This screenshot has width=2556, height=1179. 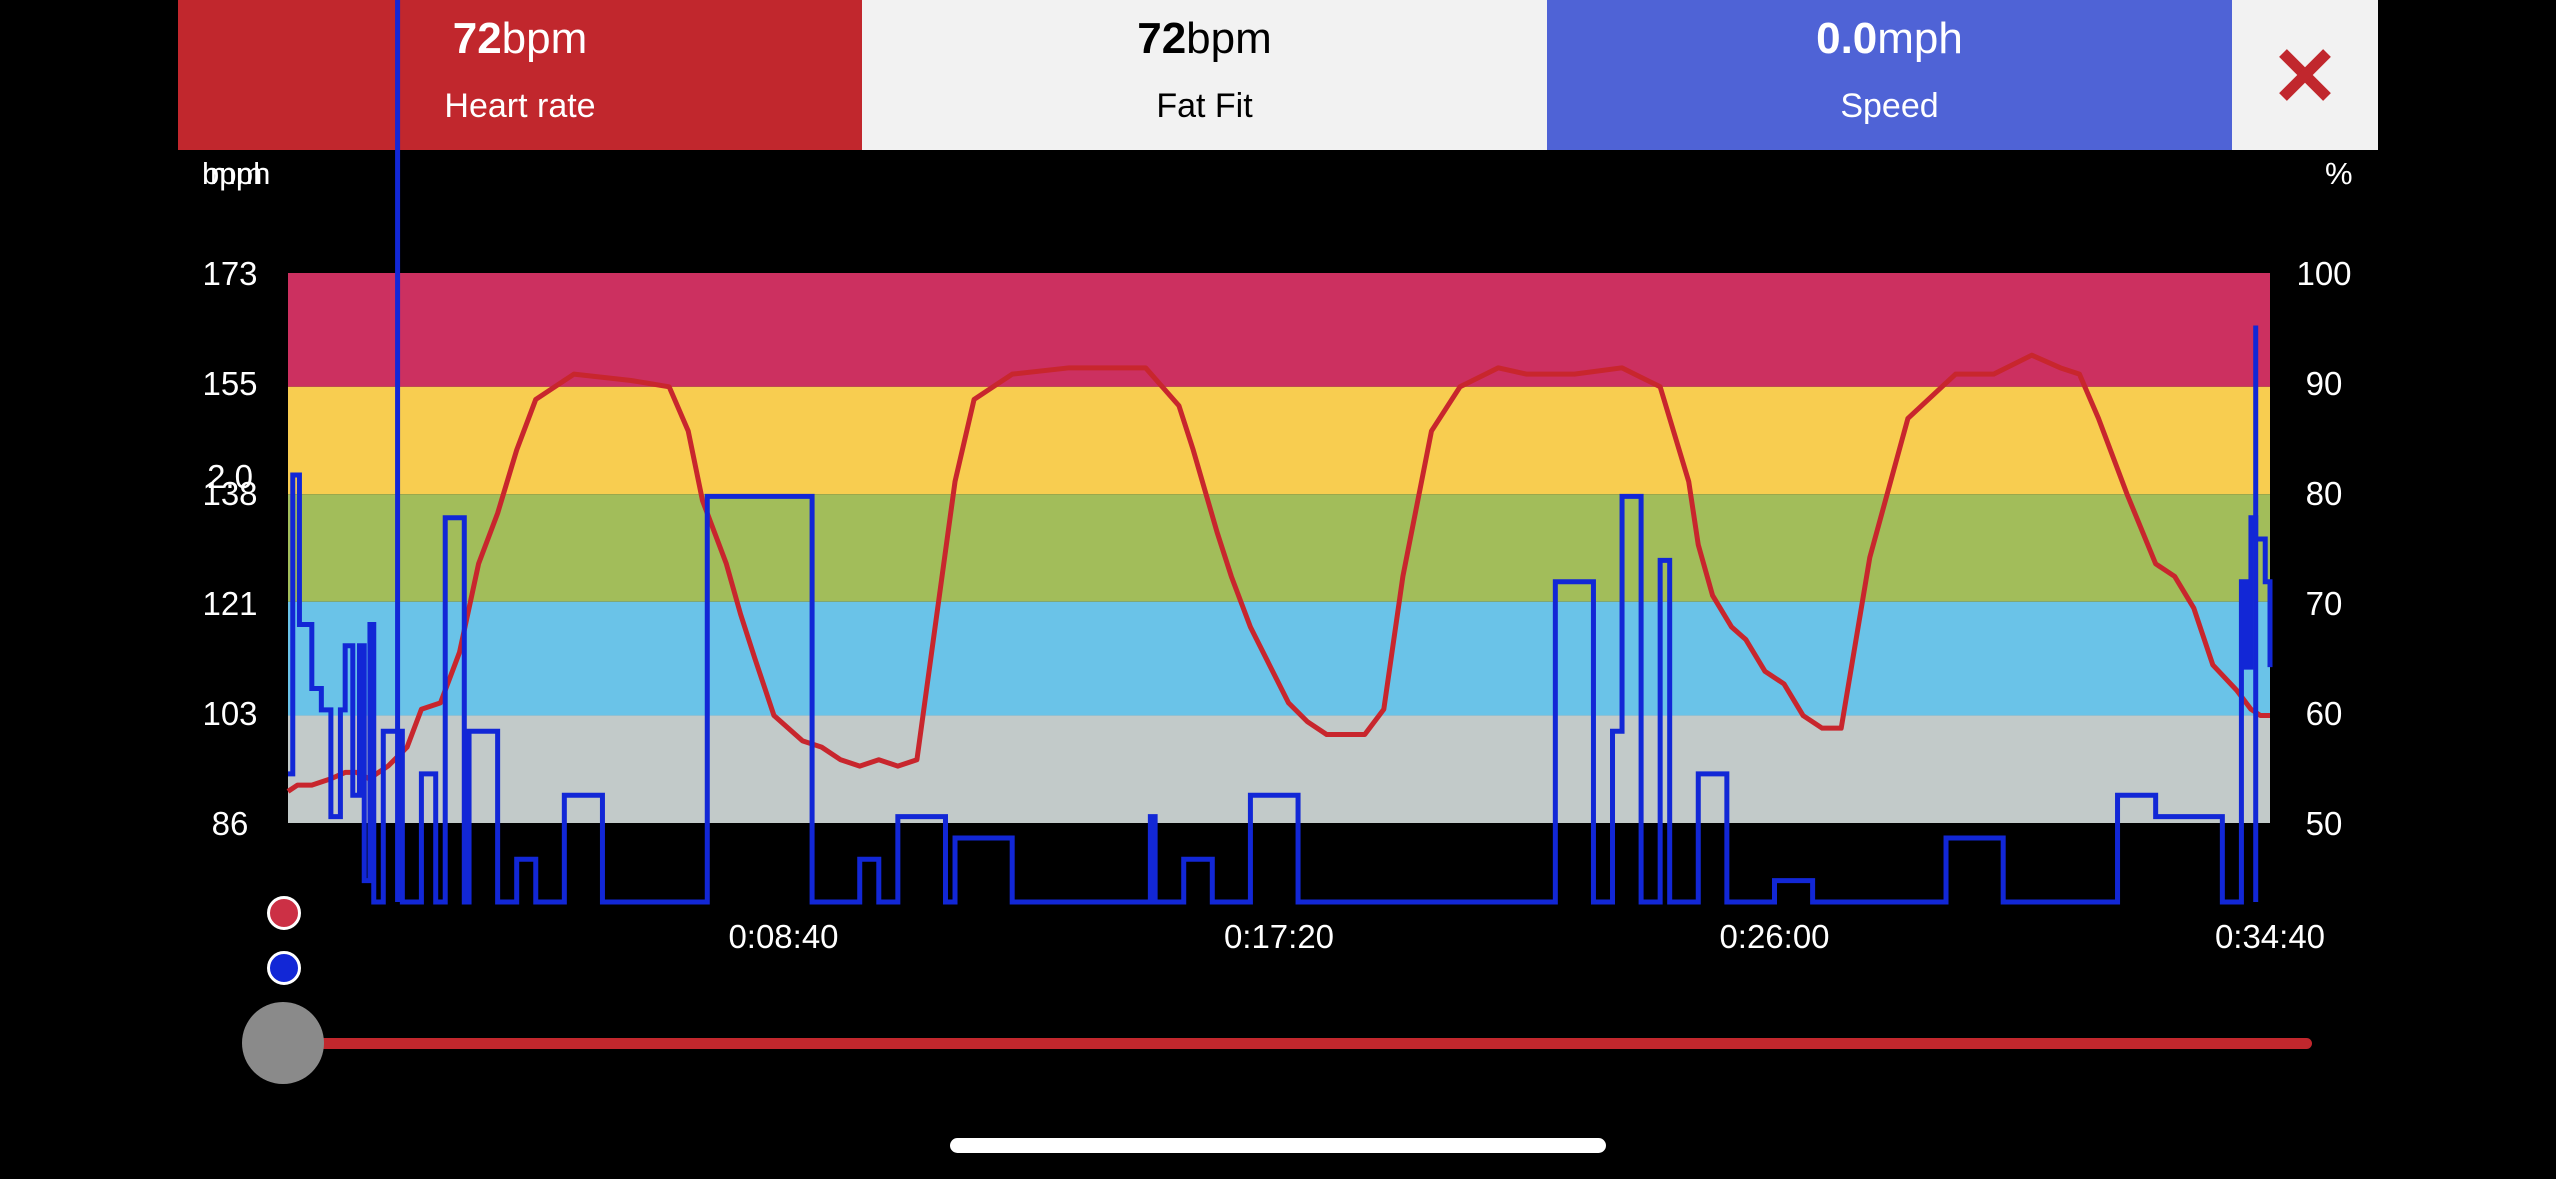 I want to click on y-tick-label-percent: 50, so click(x=2324, y=823).